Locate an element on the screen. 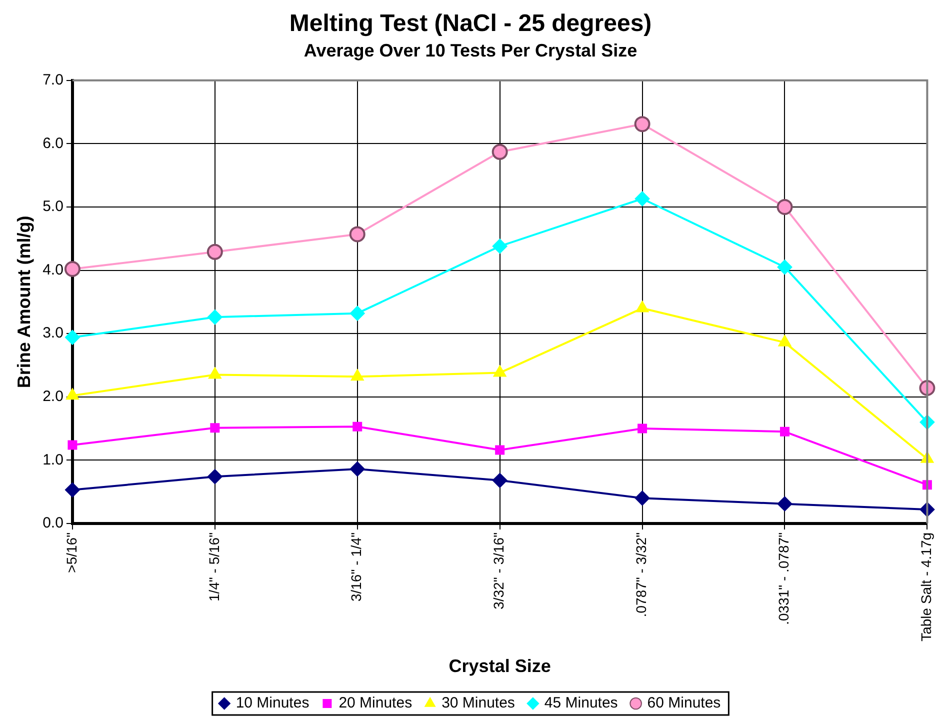 This screenshot has width=947, height=725. x-tick-label: 1/4" - 5/16" is located at coordinates (214, 567).